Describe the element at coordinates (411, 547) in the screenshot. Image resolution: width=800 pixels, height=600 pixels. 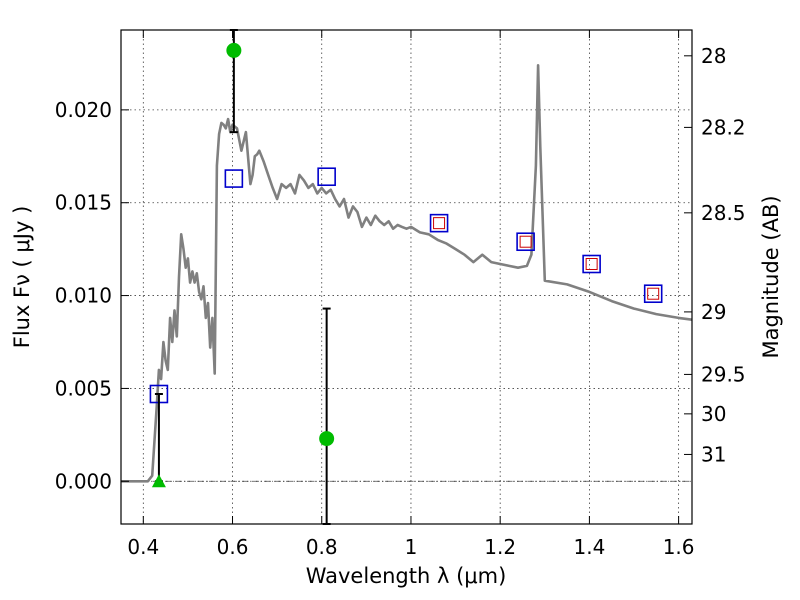
I see `x-tick-label: 1` at that location.